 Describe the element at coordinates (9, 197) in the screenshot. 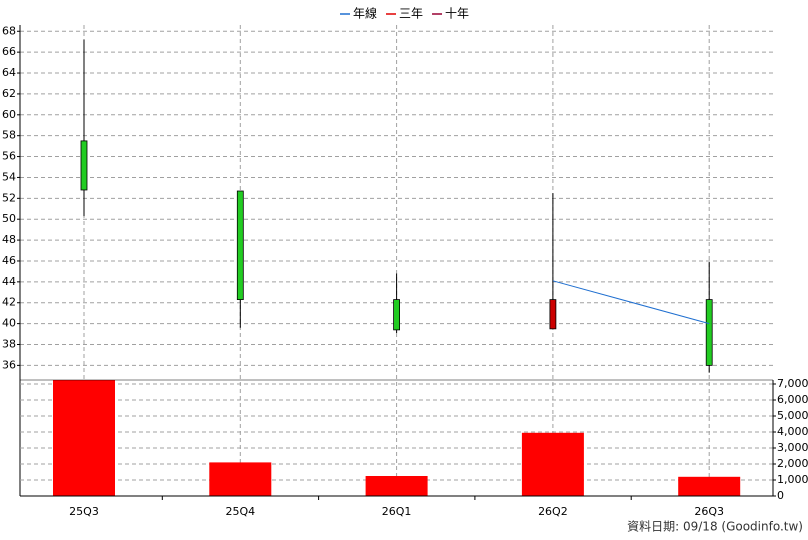

I see `y-tick-label: 52` at that location.